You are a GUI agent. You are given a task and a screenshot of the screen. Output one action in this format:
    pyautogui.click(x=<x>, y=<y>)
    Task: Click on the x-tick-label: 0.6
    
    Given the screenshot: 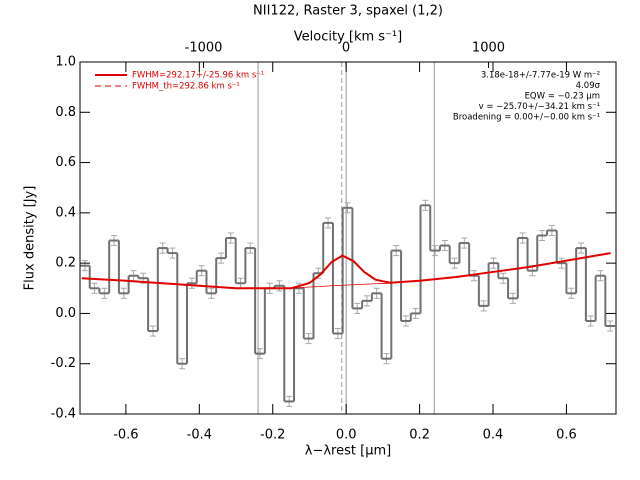 What is the action you would take?
    pyautogui.click(x=566, y=435)
    